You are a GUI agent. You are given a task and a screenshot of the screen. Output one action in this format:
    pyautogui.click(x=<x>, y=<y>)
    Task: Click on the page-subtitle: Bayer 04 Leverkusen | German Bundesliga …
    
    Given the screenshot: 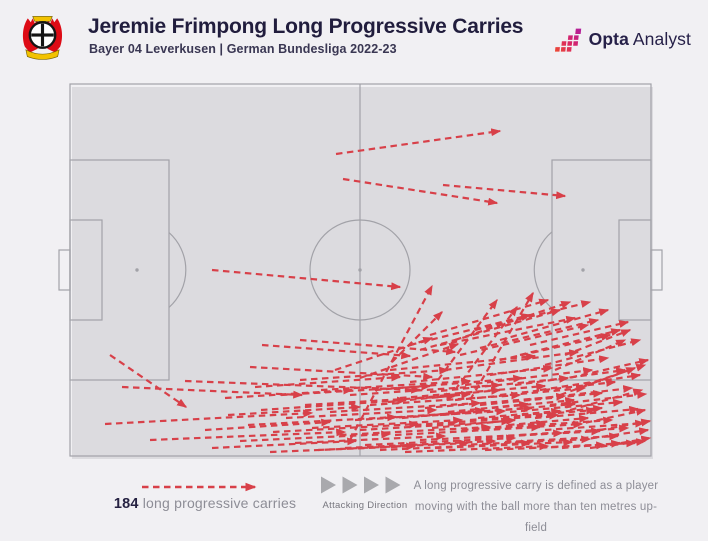 What is the action you would take?
    pyautogui.click(x=243, y=49)
    